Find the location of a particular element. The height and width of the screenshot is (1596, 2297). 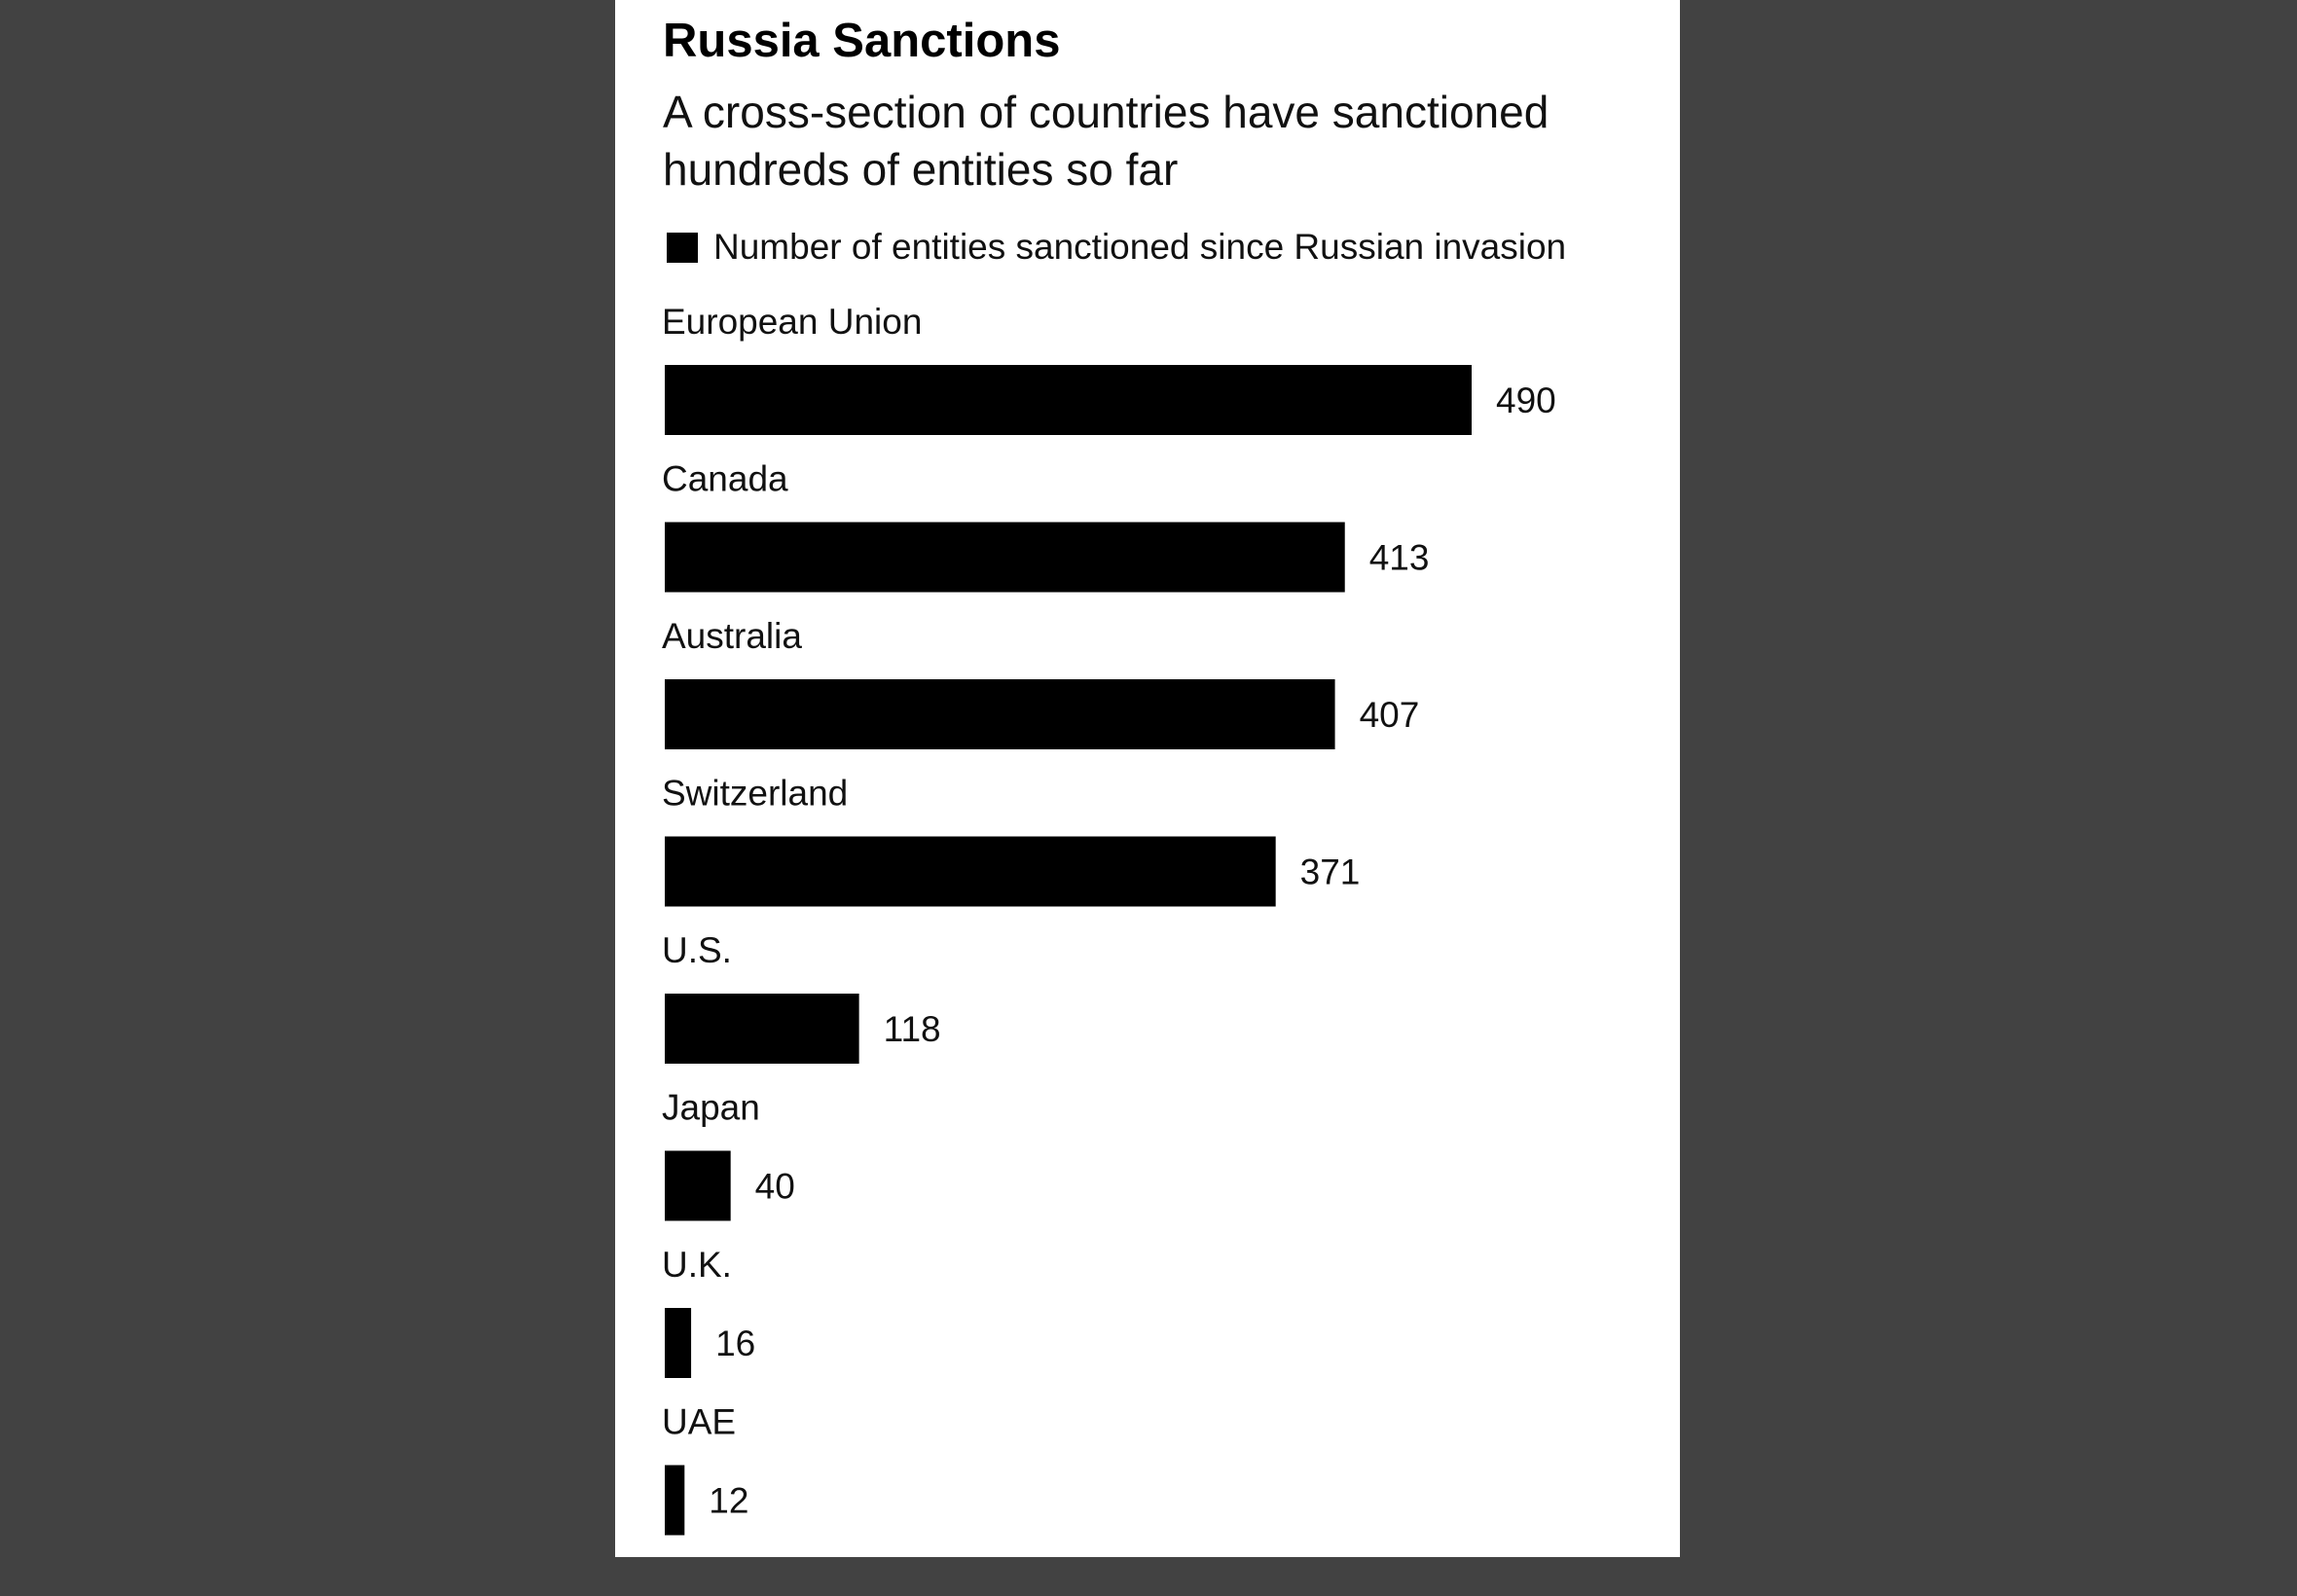

value-label: 490 is located at coordinates (1526, 400).